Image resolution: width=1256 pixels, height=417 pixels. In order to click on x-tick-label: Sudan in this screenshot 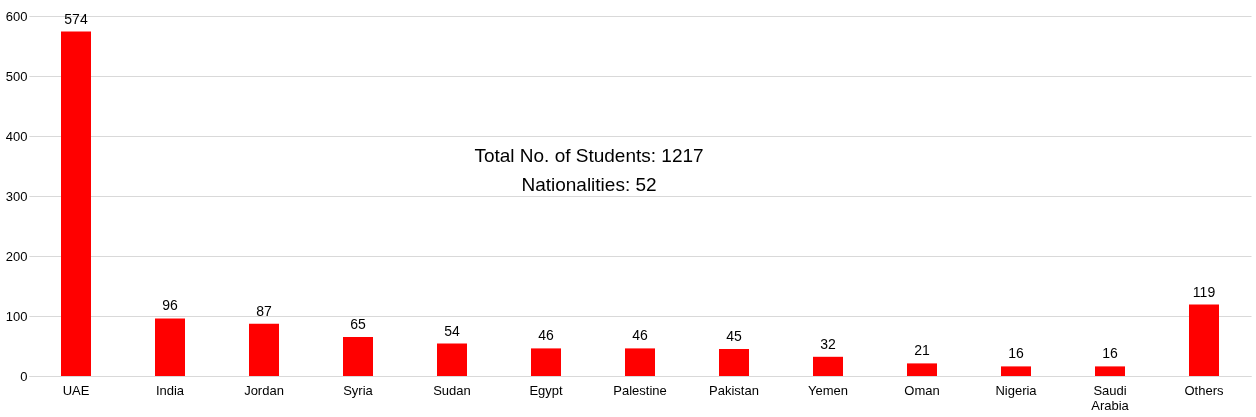, I will do `click(452, 390)`.